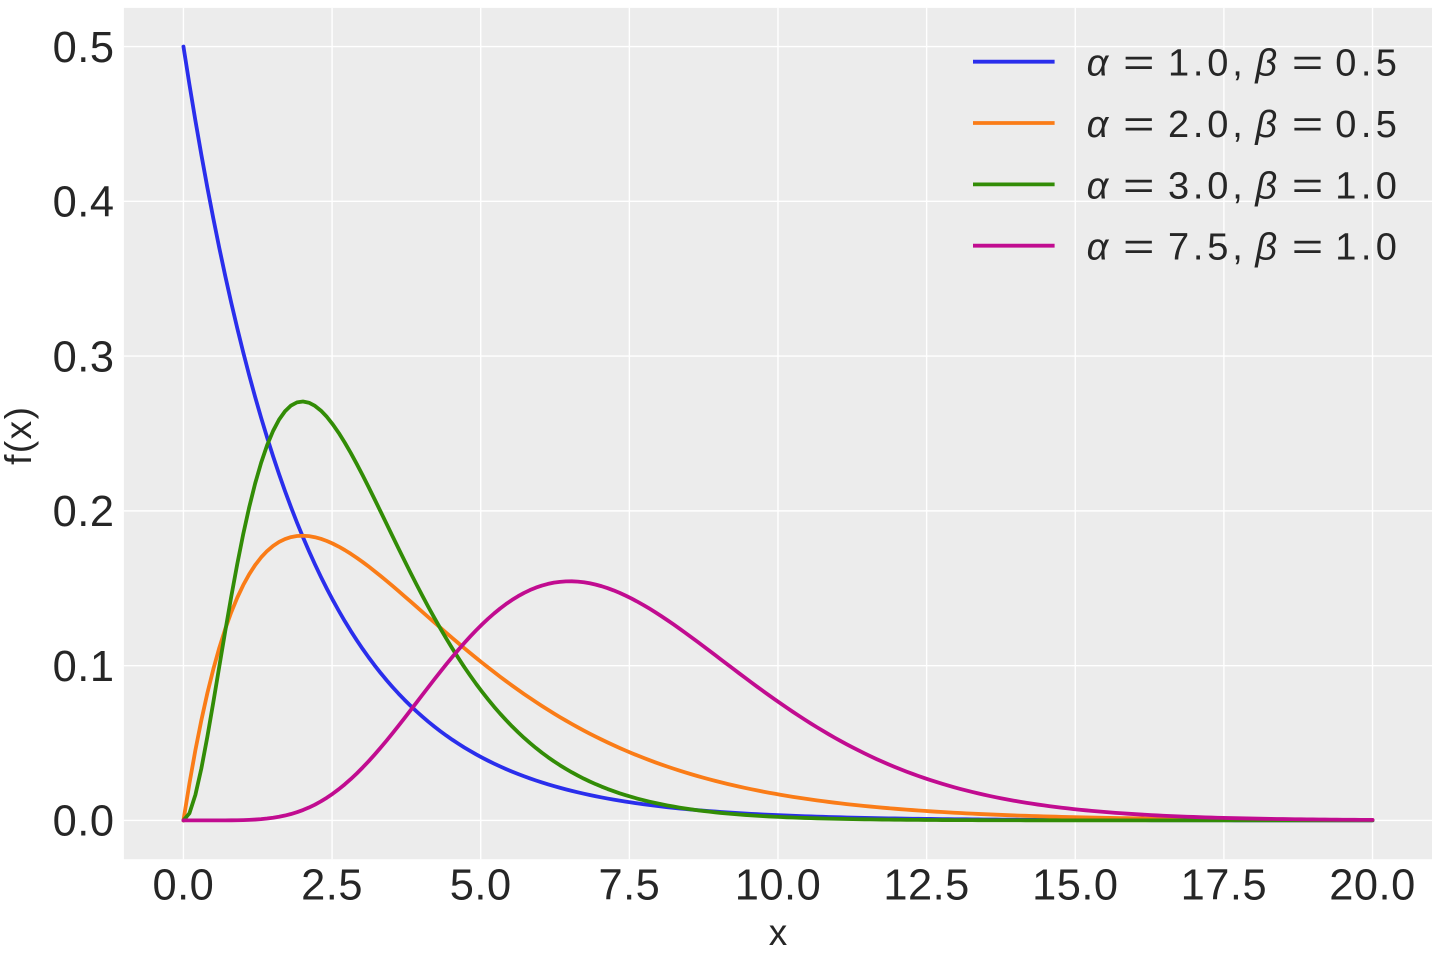 Image resolution: width=1440 pixels, height=960 pixels. Describe the element at coordinates (84, 512) in the screenshot. I see `svg-text: 0.2` at that location.